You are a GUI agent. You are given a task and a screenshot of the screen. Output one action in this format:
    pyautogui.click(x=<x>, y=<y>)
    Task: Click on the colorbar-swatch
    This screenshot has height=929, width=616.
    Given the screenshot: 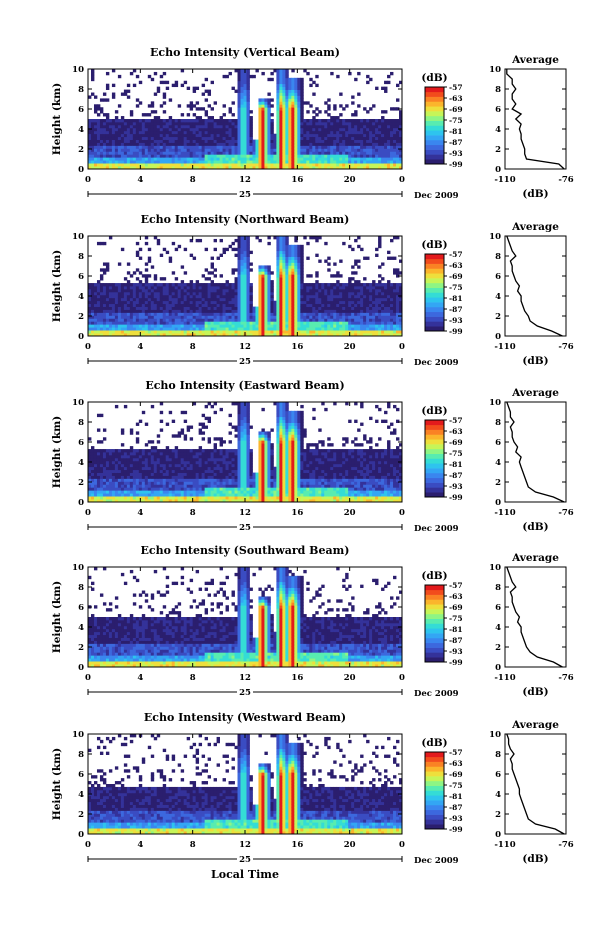 What is the action you would take?
    pyautogui.click(x=434, y=109)
    